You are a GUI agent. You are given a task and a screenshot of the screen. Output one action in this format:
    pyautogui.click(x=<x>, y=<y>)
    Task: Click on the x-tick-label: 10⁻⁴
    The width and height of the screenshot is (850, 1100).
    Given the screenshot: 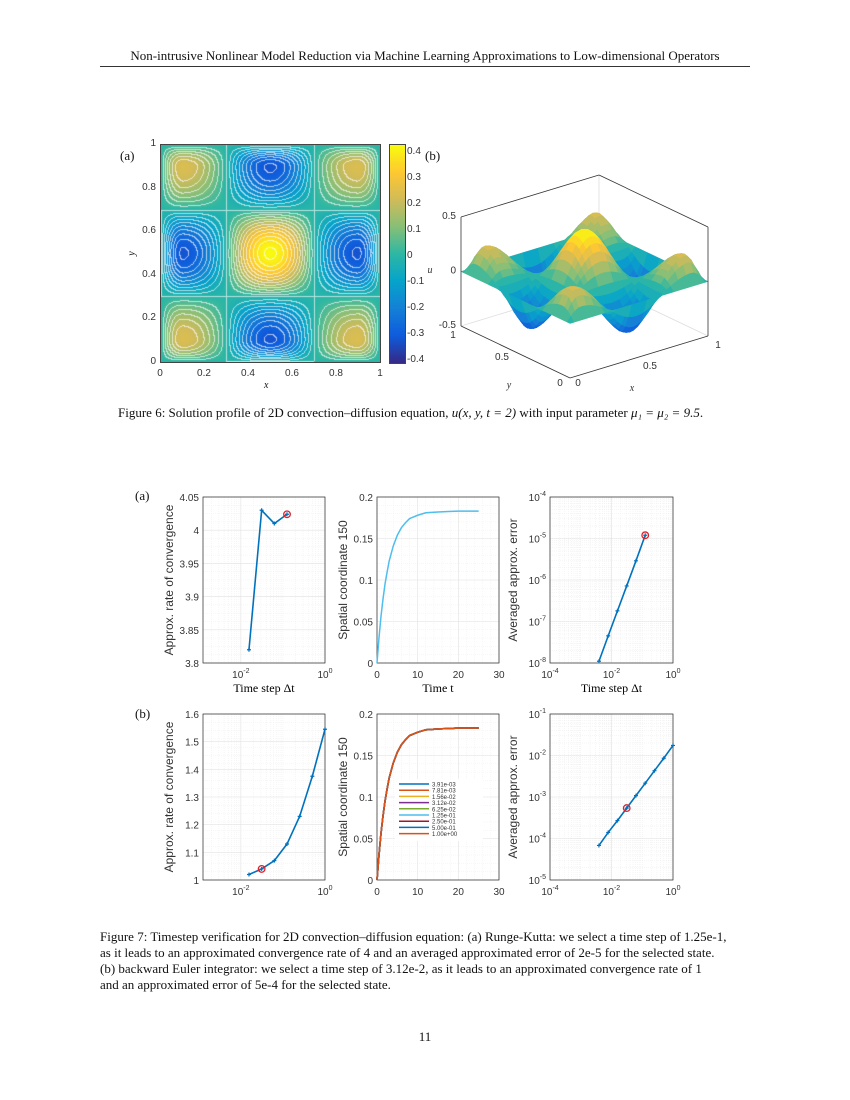 What is the action you would take?
    pyautogui.click(x=549, y=674)
    